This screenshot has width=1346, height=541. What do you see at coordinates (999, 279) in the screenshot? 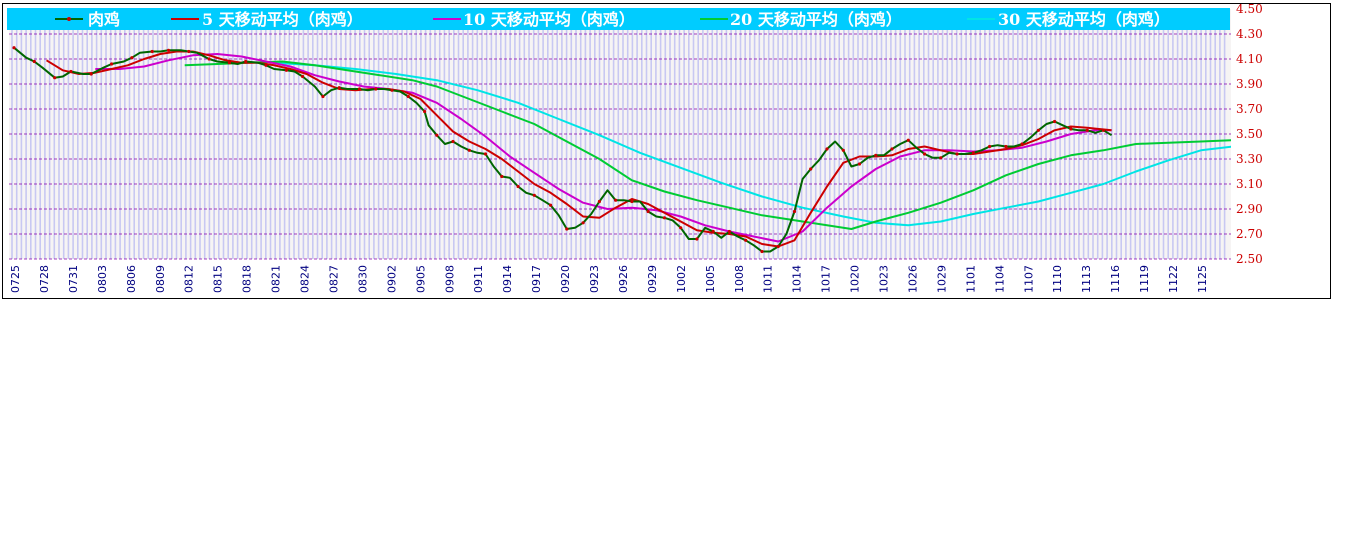
I see `x-tick-label: 1104` at bounding box center [999, 279].